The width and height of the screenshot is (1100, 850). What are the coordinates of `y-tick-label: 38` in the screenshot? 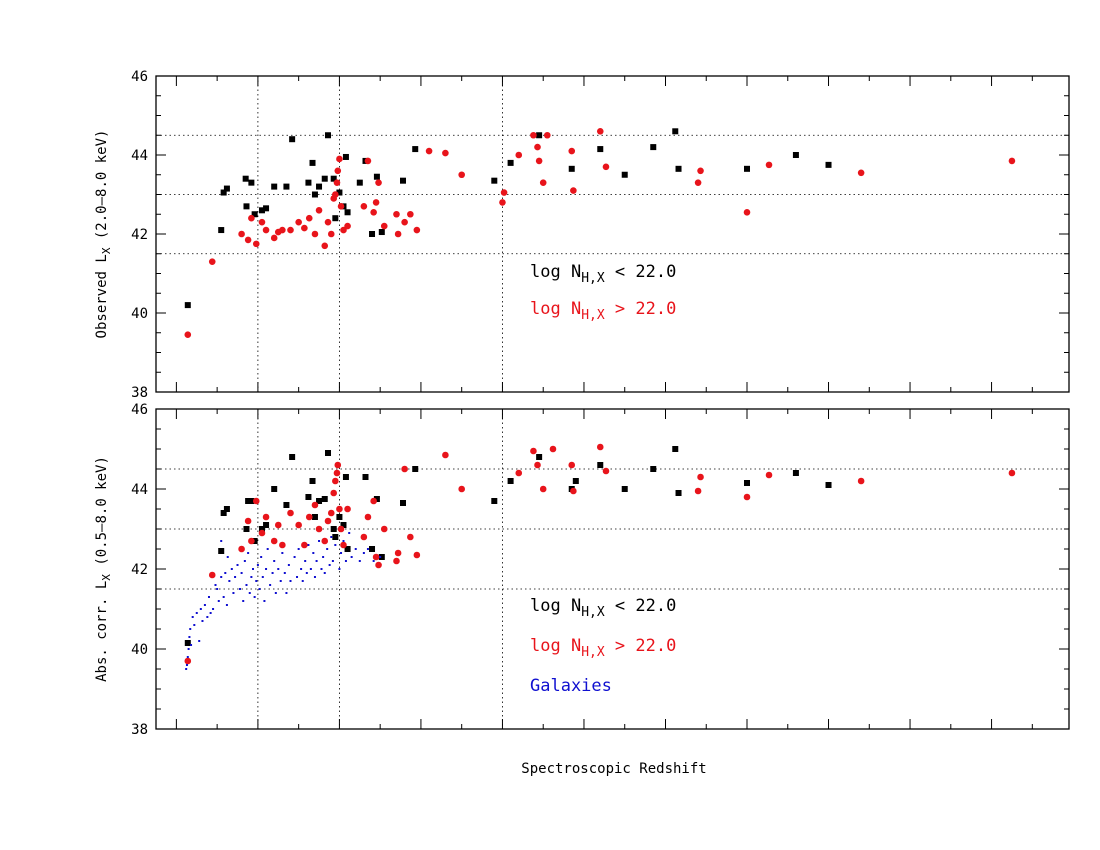 It's located at (139, 393).